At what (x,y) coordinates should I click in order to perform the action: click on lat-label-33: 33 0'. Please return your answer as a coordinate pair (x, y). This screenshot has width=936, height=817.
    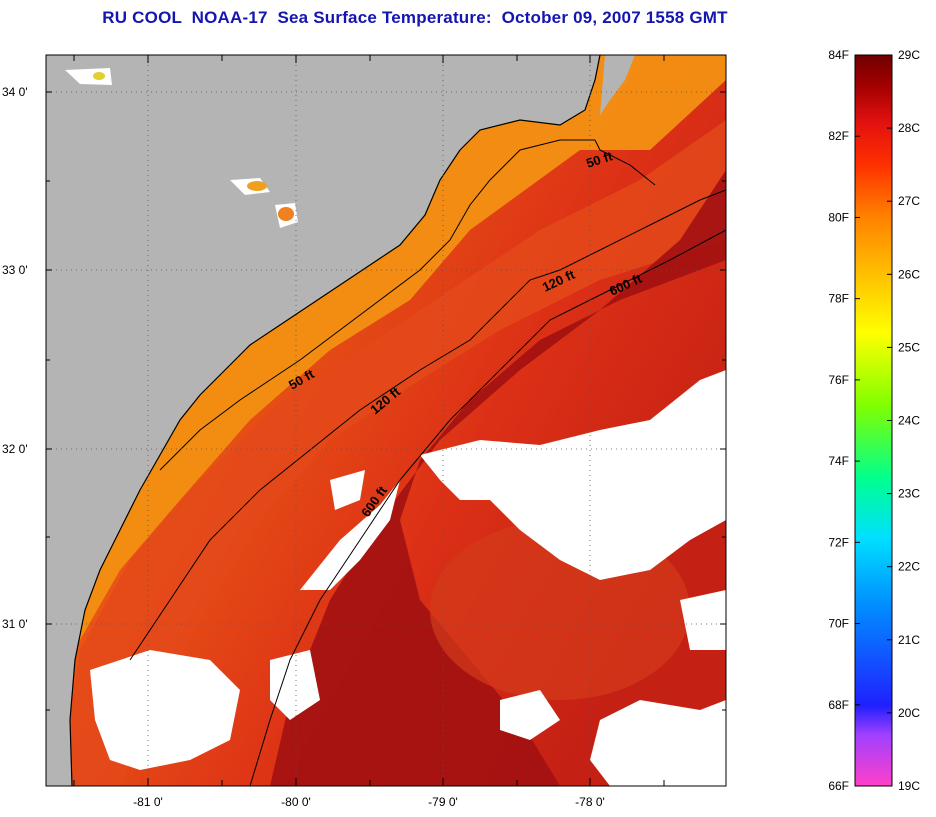
    Looking at the image, I should click on (15, 270).